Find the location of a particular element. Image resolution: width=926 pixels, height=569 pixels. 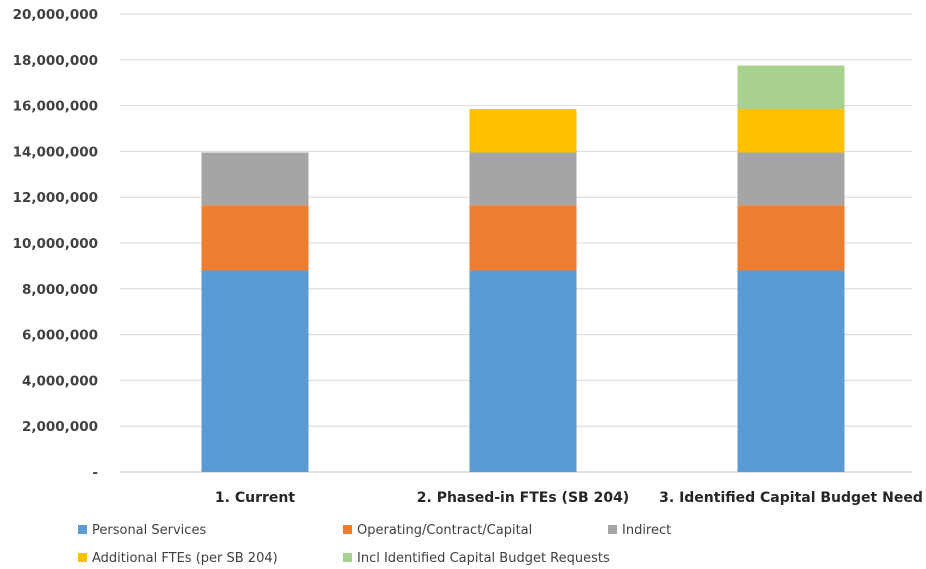

y-tick-label: 8,000,000 is located at coordinates (60, 290).